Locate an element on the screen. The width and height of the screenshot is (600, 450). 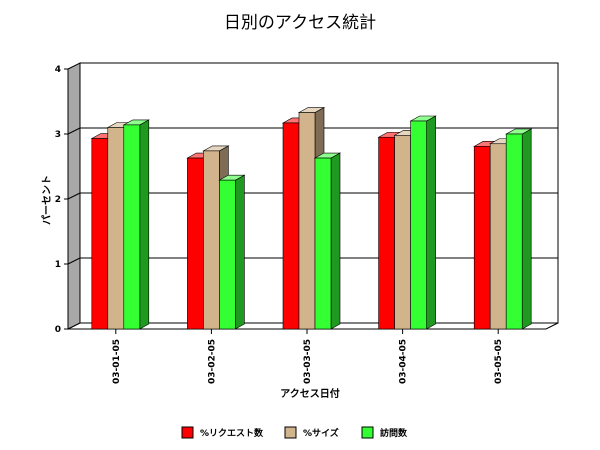
x-tick-label: 03-04-05 is located at coordinates (404, 361).